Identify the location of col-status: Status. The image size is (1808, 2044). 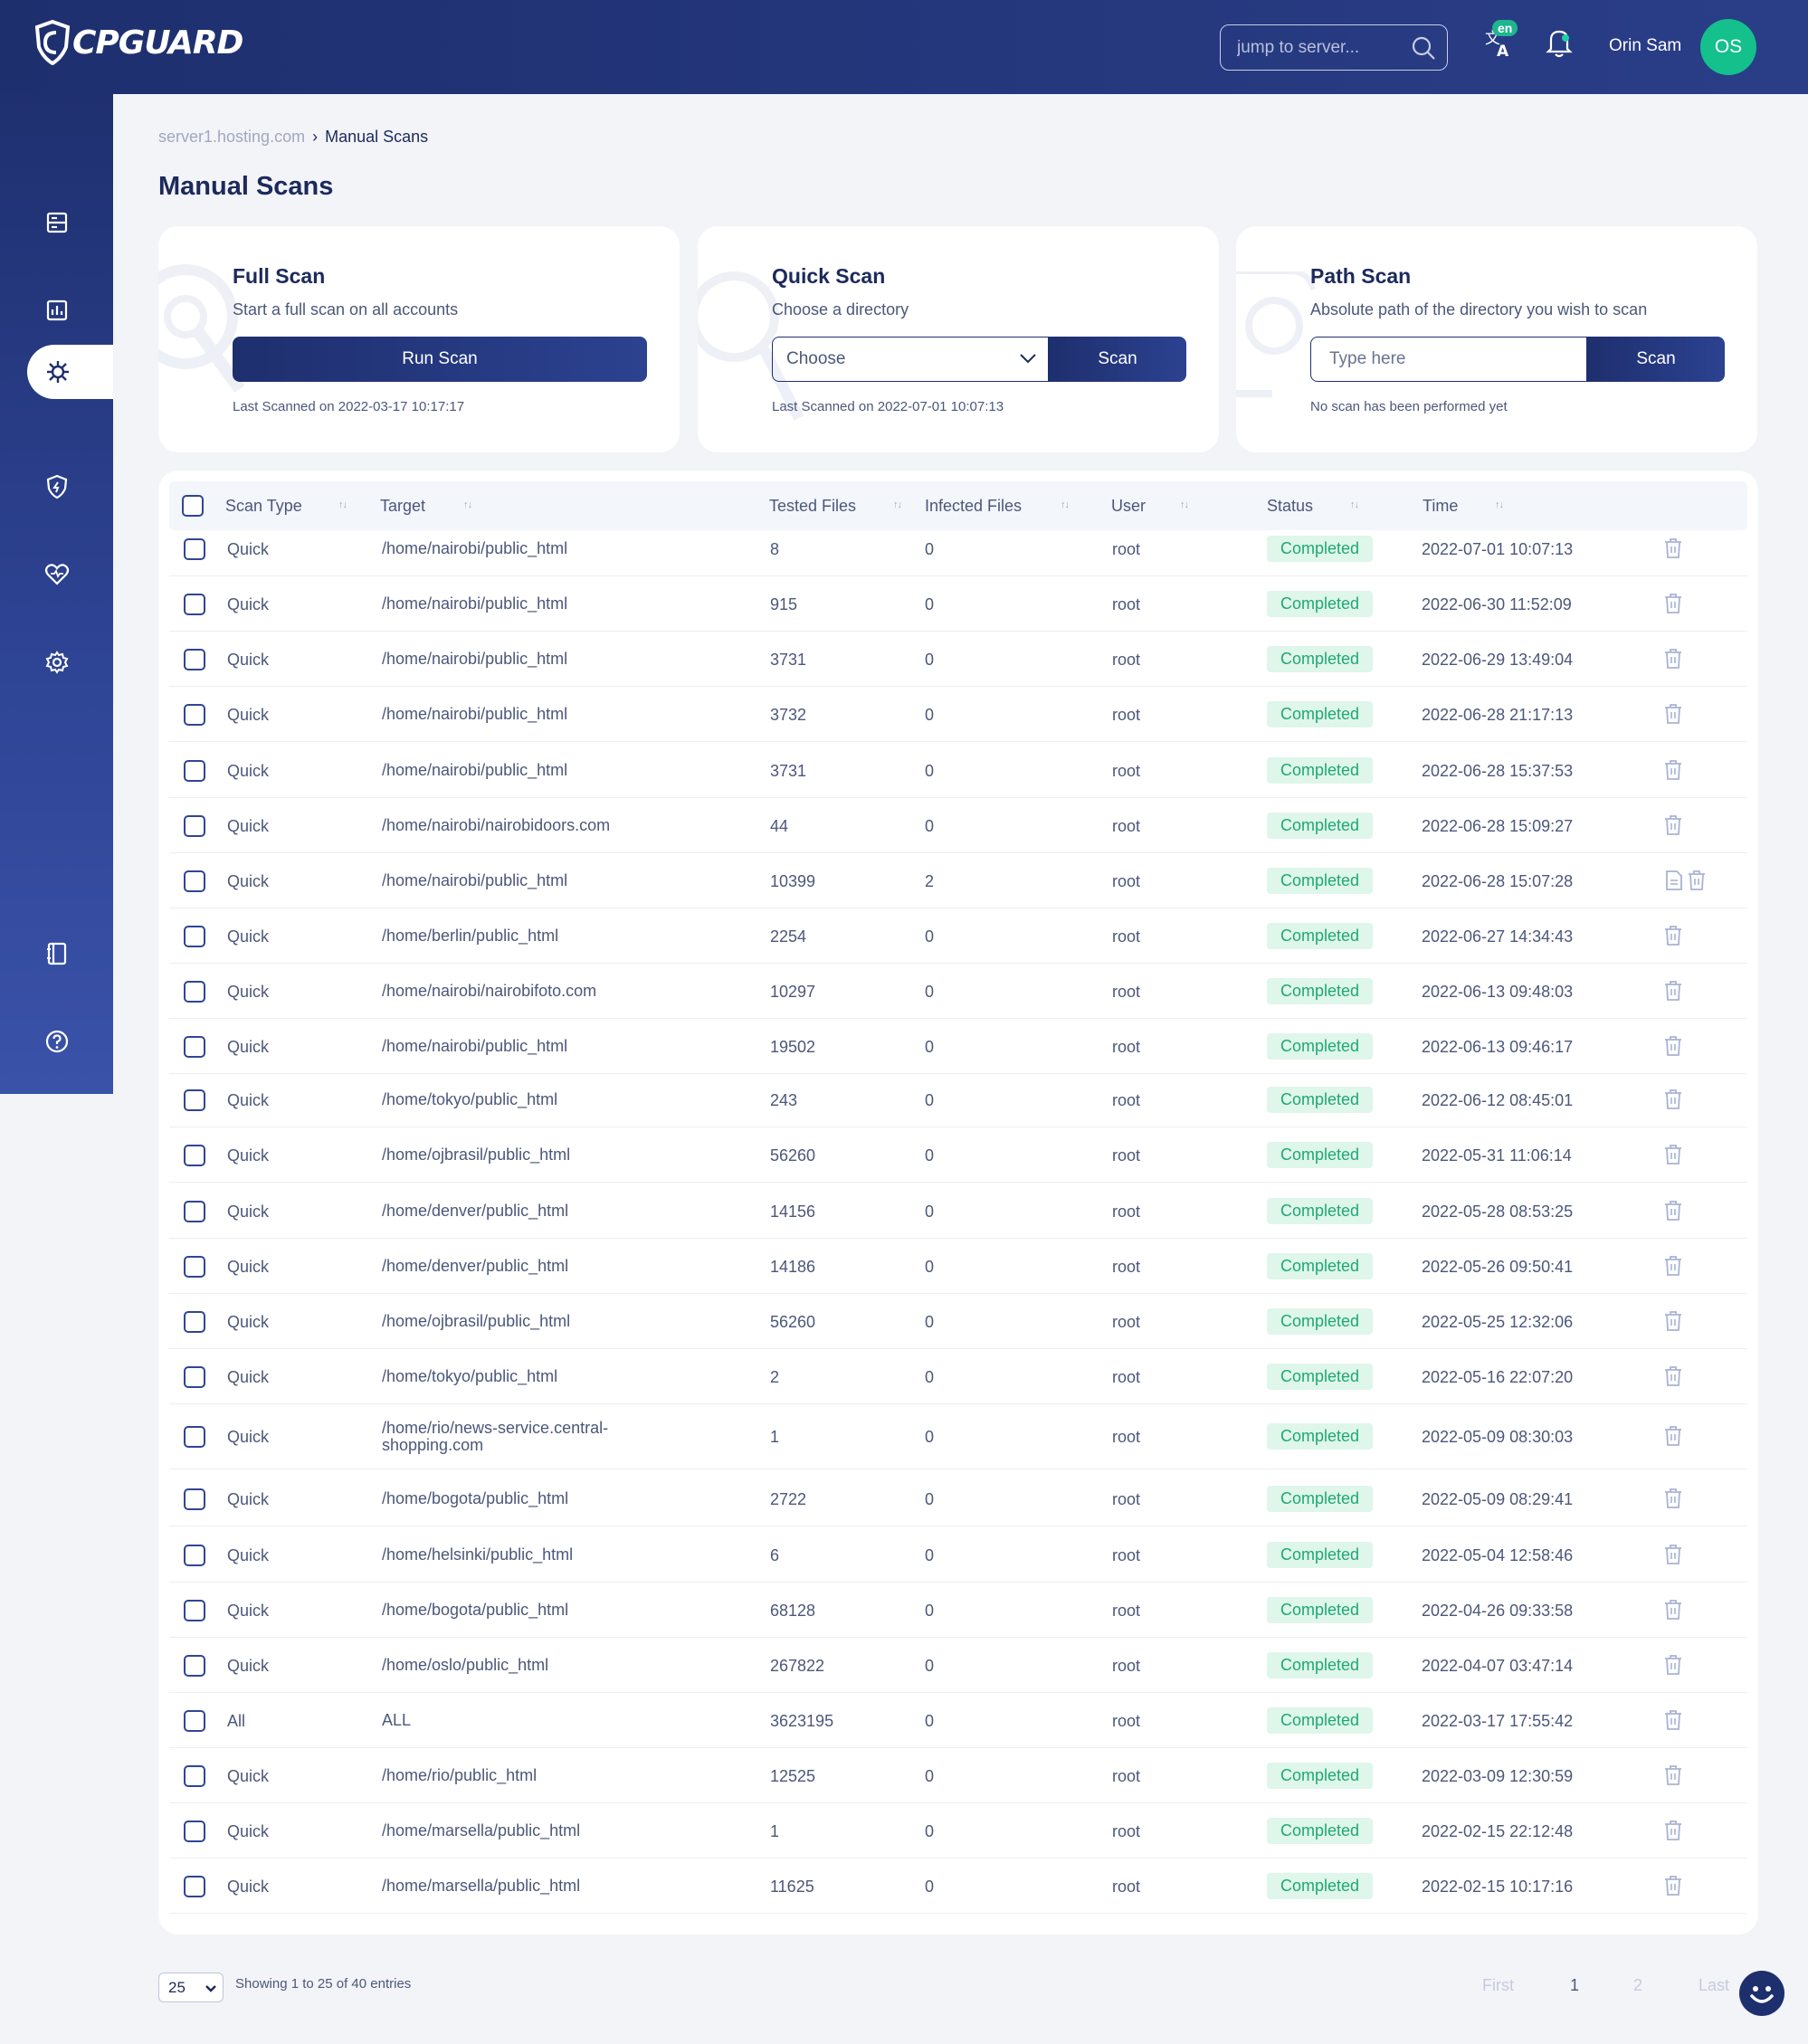
(1290, 505).